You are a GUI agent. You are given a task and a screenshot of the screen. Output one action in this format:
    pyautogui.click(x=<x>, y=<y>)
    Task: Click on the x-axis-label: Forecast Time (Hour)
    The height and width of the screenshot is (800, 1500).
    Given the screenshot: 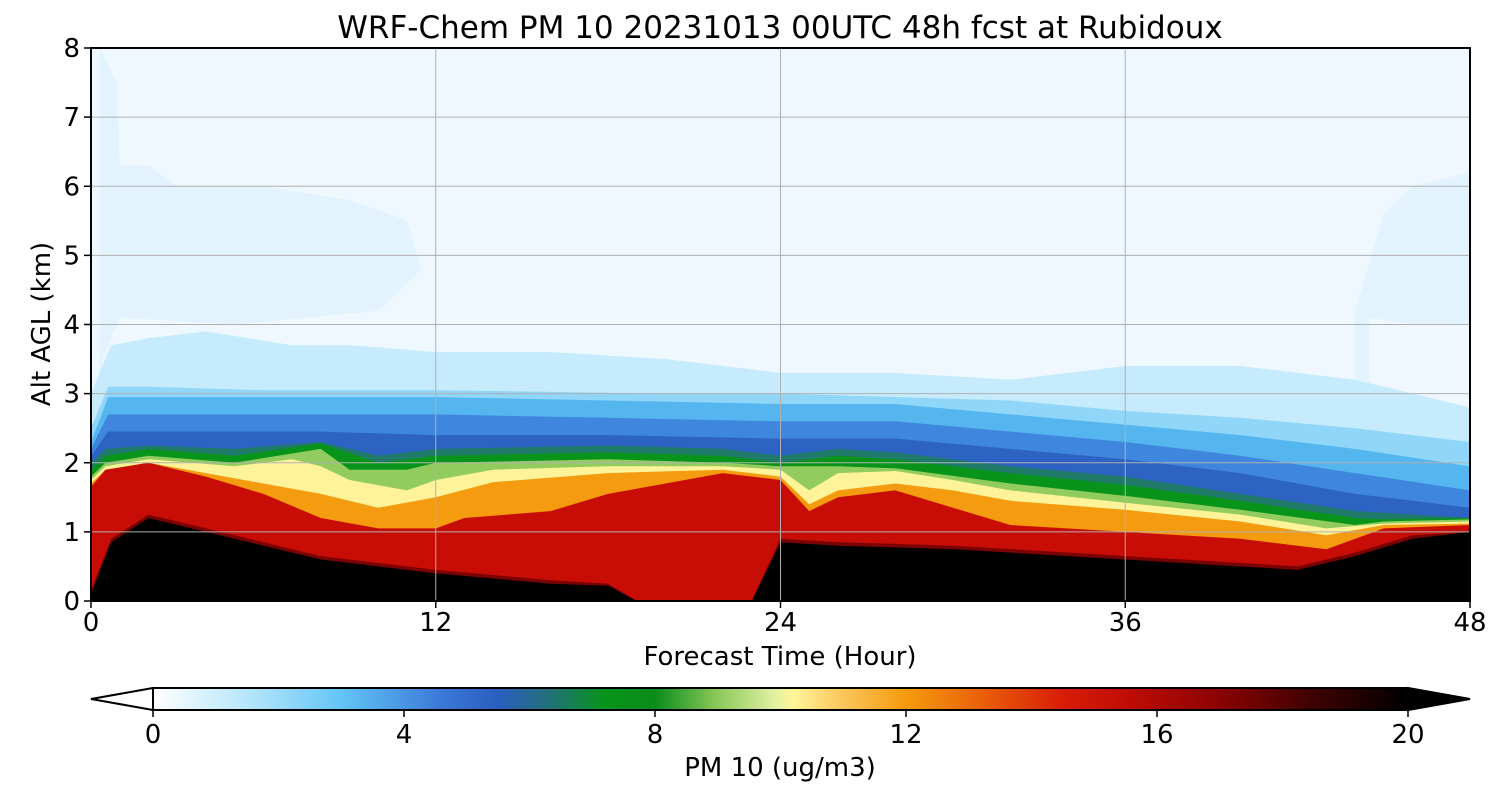 What is the action you would take?
    pyautogui.click(x=779, y=657)
    